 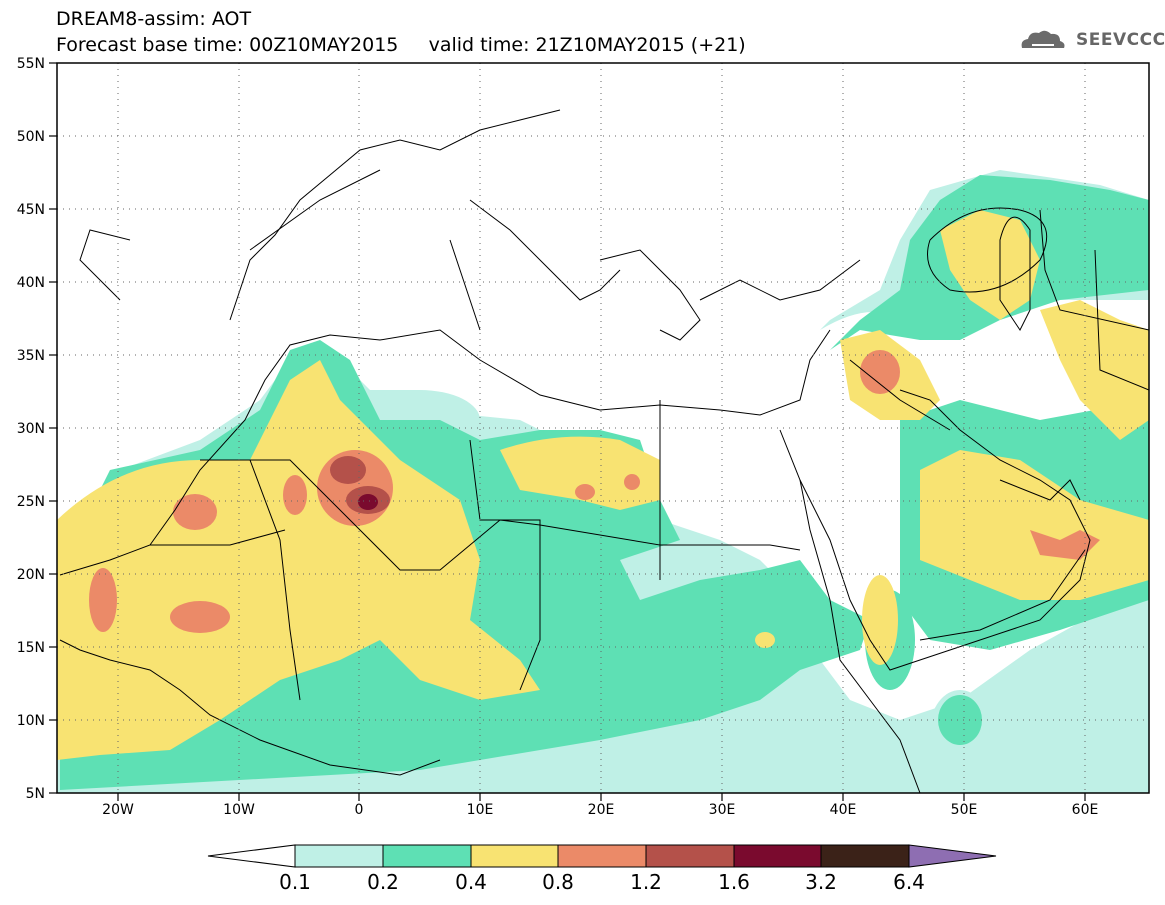 What do you see at coordinates (239, 810) in the screenshot?
I see `lon-label: 10W` at bounding box center [239, 810].